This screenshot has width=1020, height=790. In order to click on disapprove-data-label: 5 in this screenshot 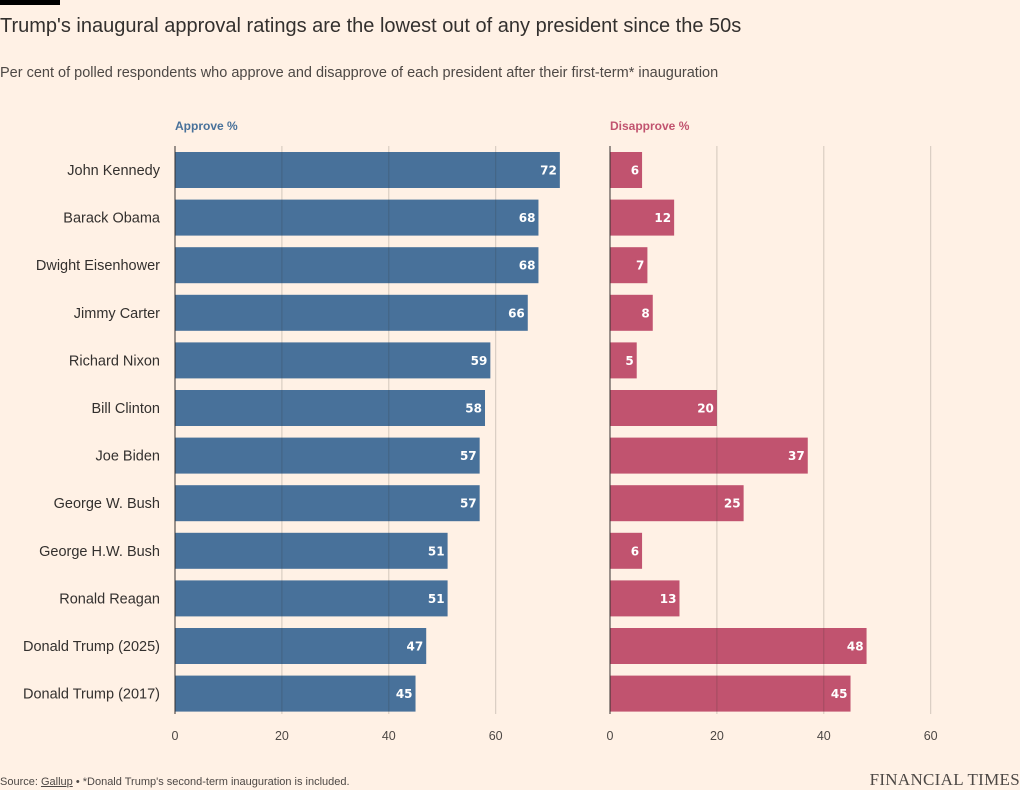, I will do `click(629, 361)`.